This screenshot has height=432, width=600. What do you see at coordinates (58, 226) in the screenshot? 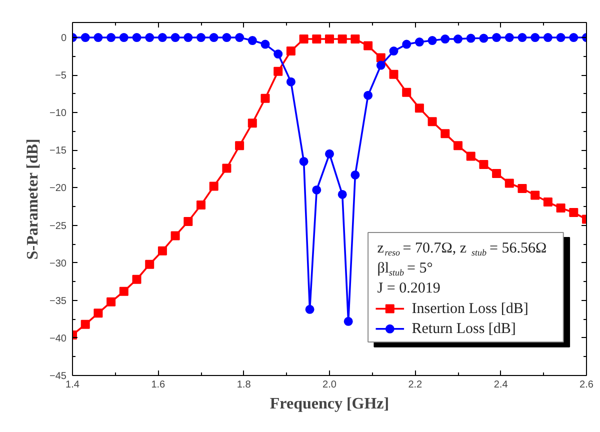
I see `y-tick-label: −25` at bounding box center [58, 226].